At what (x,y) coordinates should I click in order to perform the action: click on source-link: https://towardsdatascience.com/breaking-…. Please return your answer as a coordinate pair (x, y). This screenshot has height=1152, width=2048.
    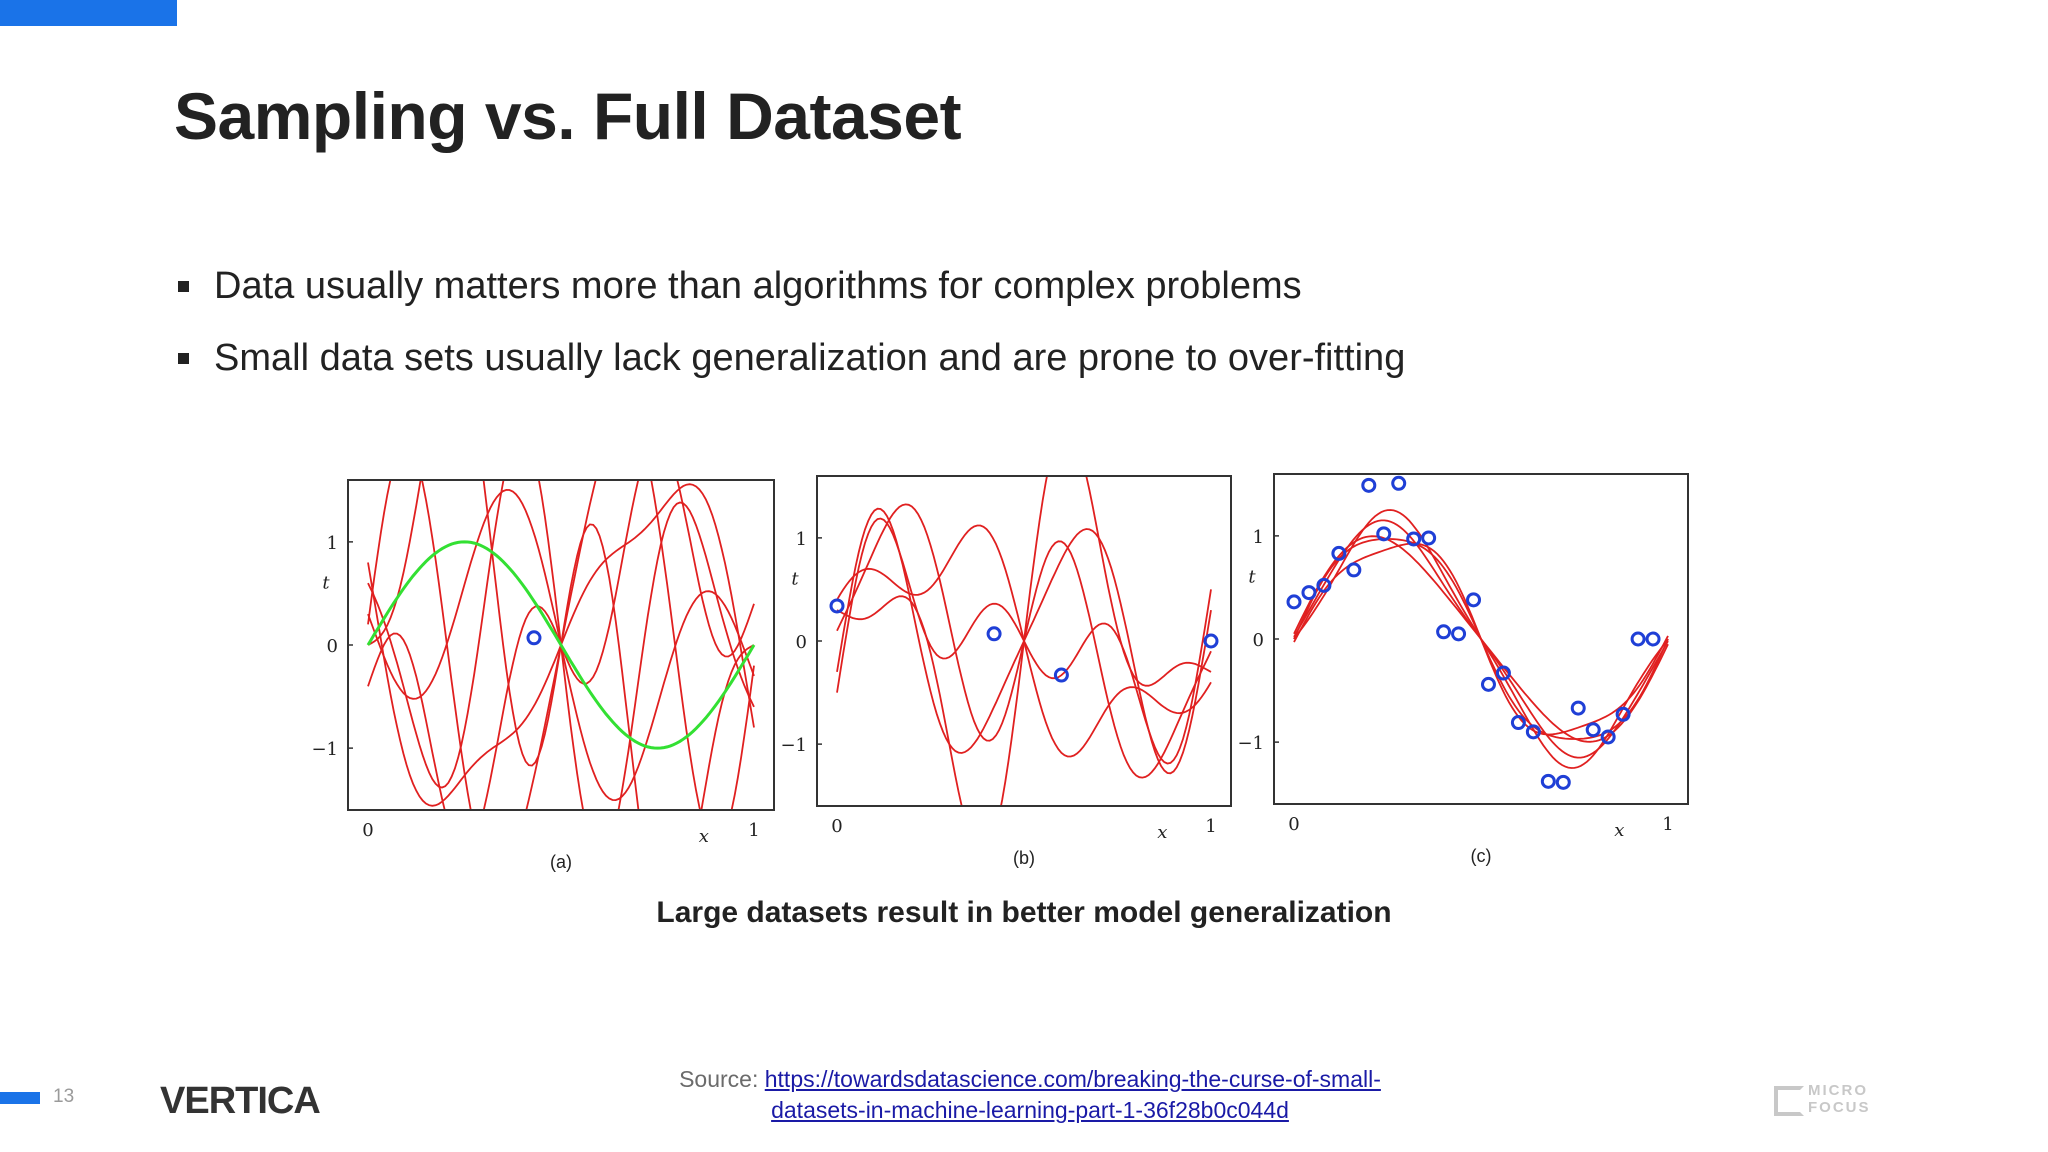
    Looking at the image, I should click on (1073, 1094).